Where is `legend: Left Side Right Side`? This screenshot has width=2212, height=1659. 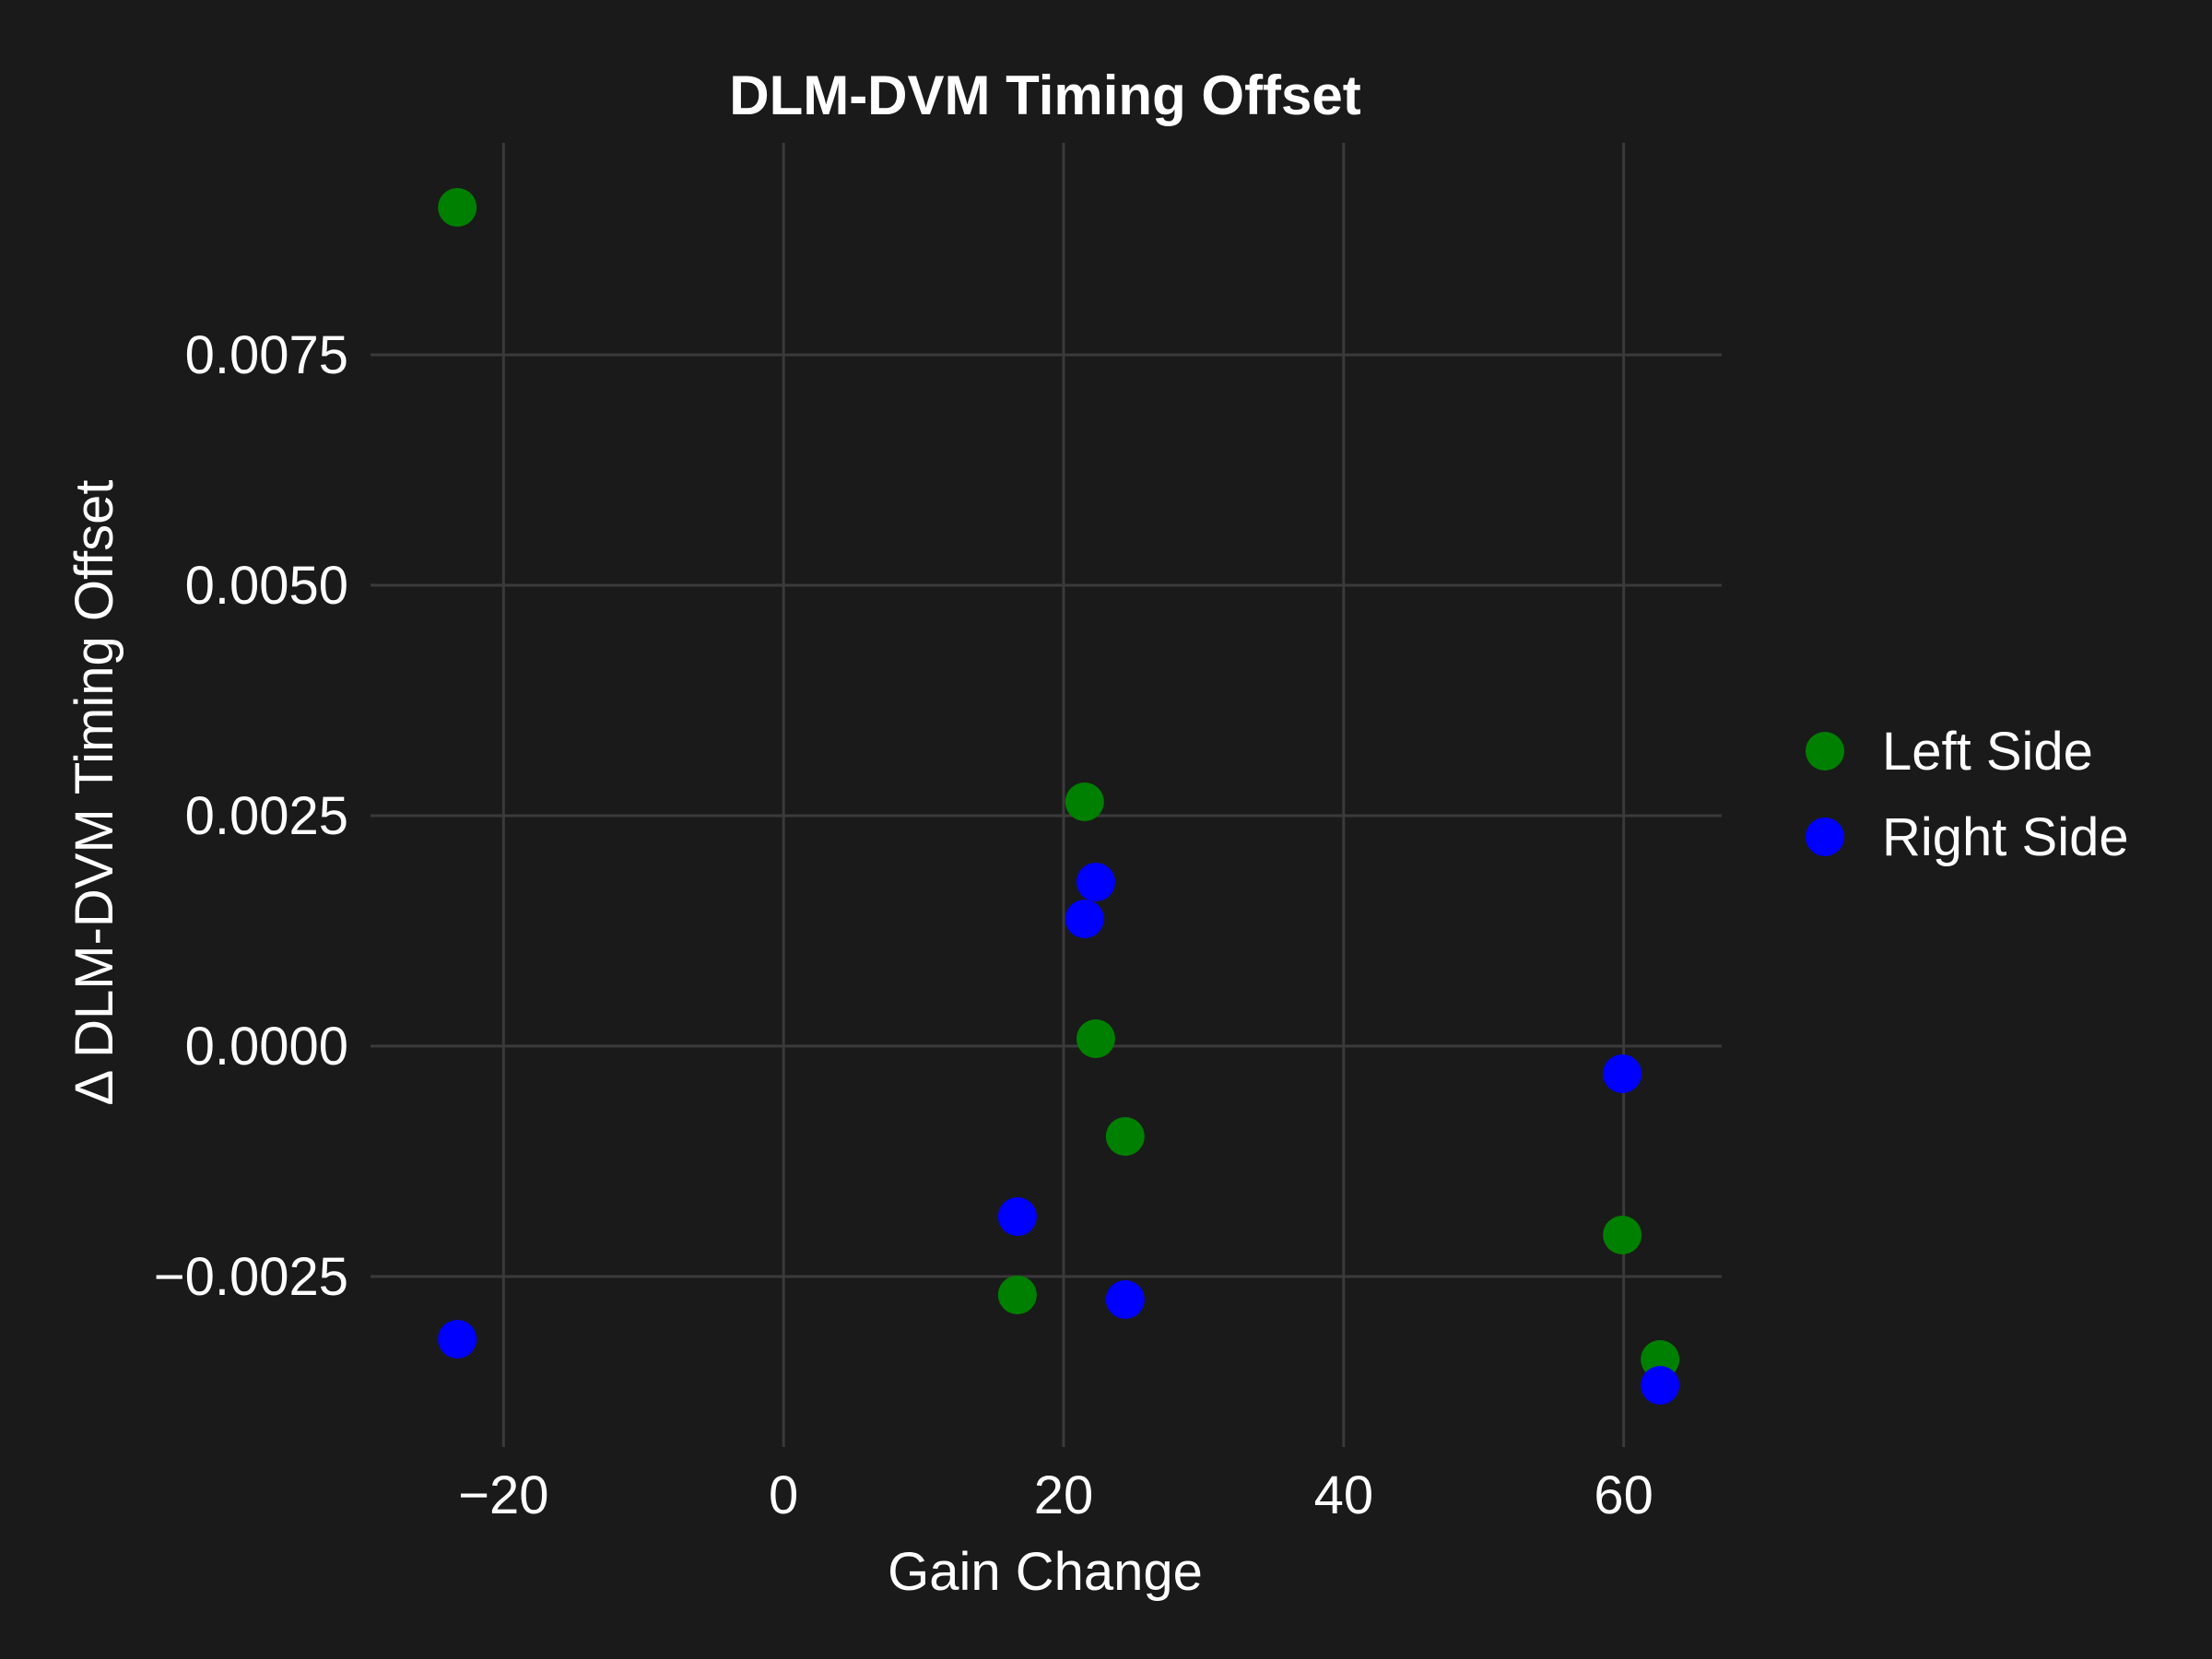
legend: Left Side Right Side is located at coordinates (1967, 794).